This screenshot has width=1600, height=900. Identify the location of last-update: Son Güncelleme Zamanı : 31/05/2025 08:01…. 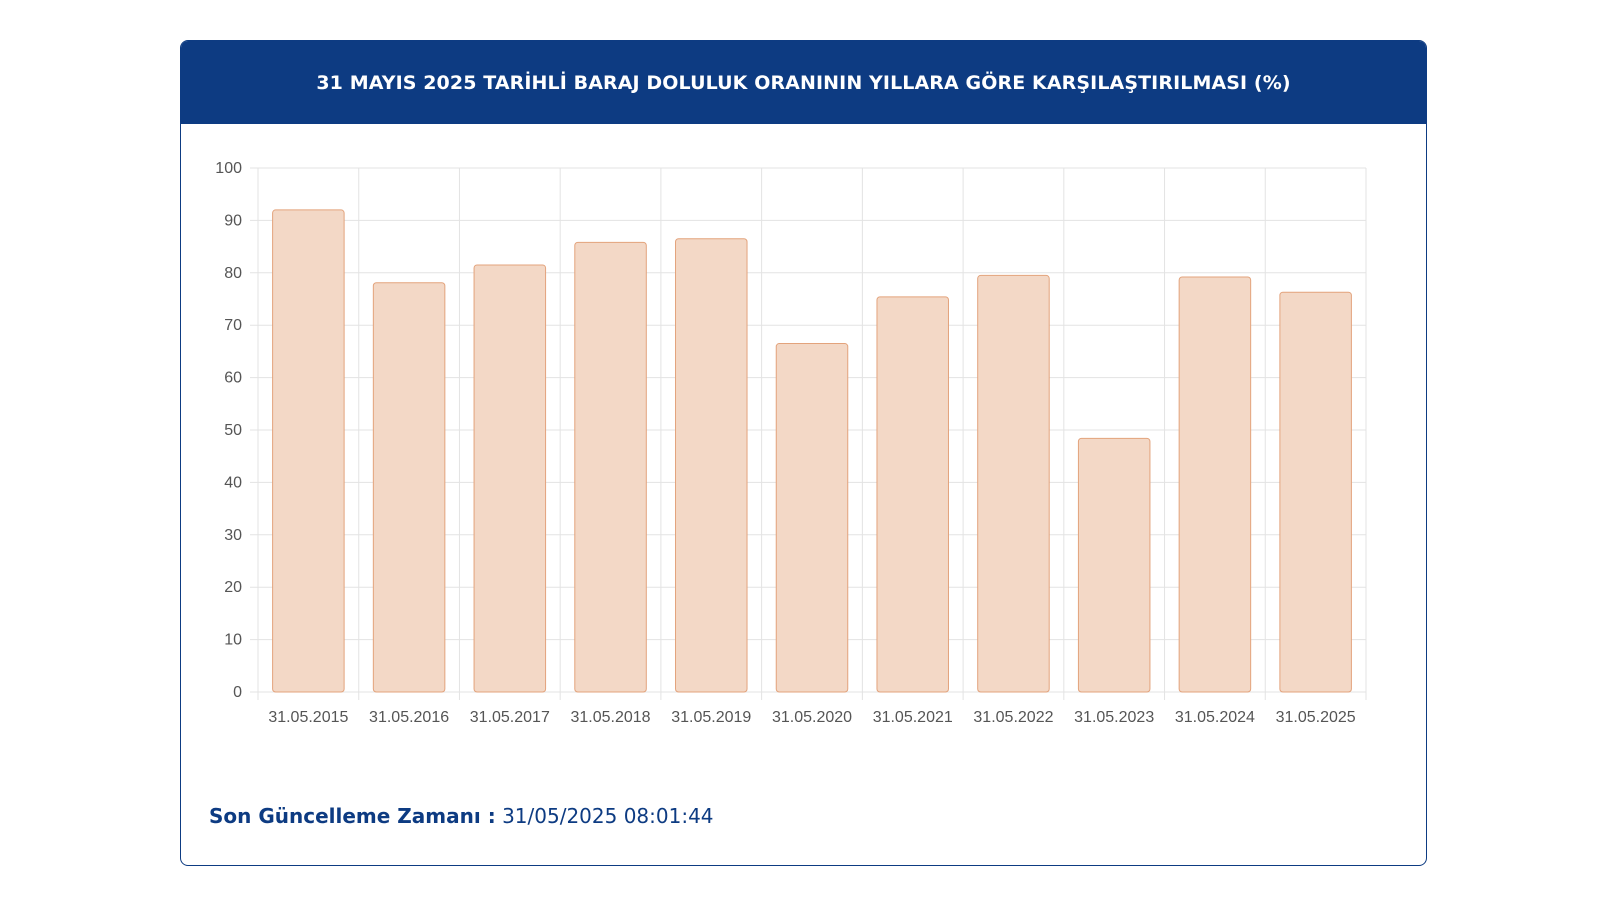
(461, 816).